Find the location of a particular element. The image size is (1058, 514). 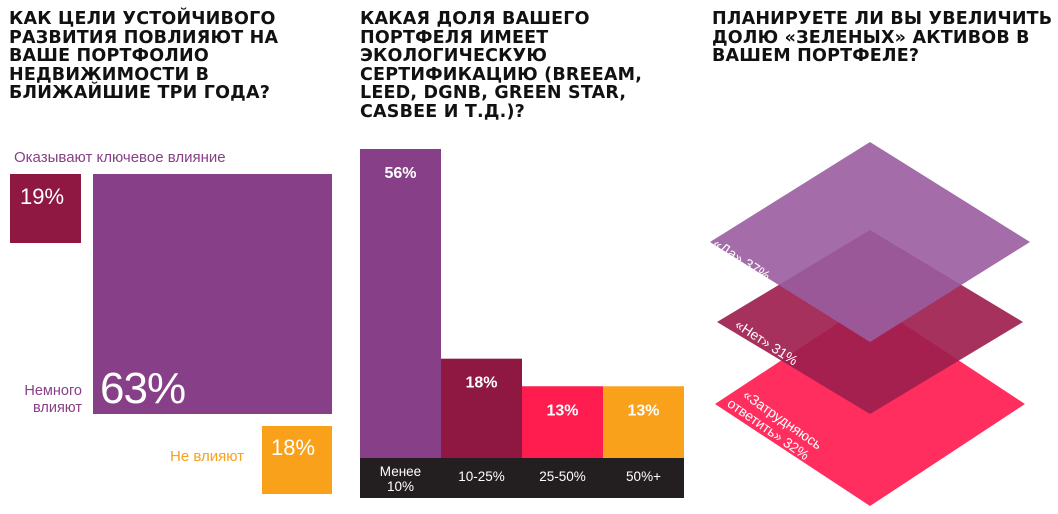

bar-value-label-1: 56% is located at coordinates (400, 173).